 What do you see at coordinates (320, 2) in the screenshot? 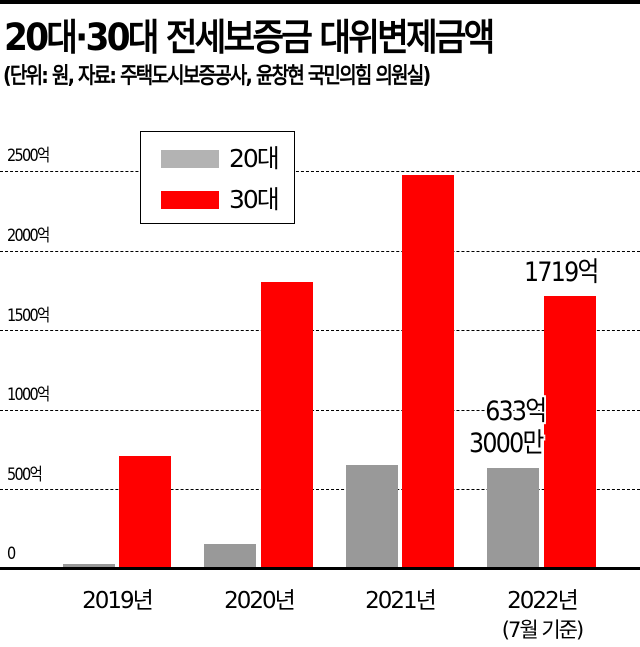
I see `top-rule` at bounding box center [320, 2].